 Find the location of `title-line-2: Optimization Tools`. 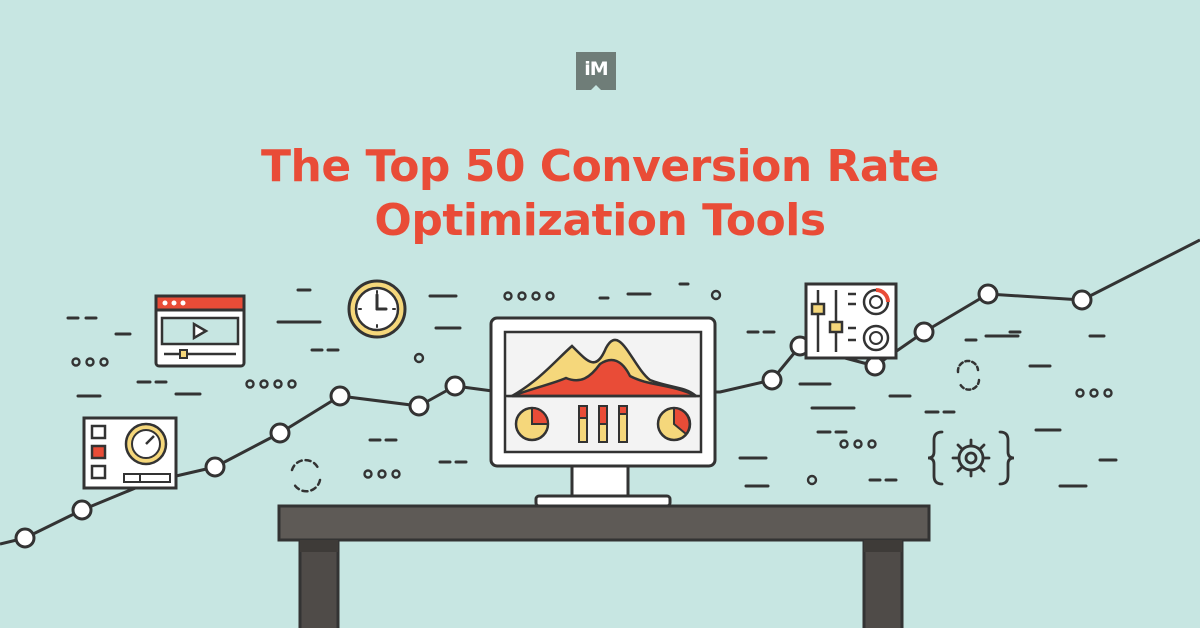

title-line-2: Optimization Tools is located at coordinates (600, 220).